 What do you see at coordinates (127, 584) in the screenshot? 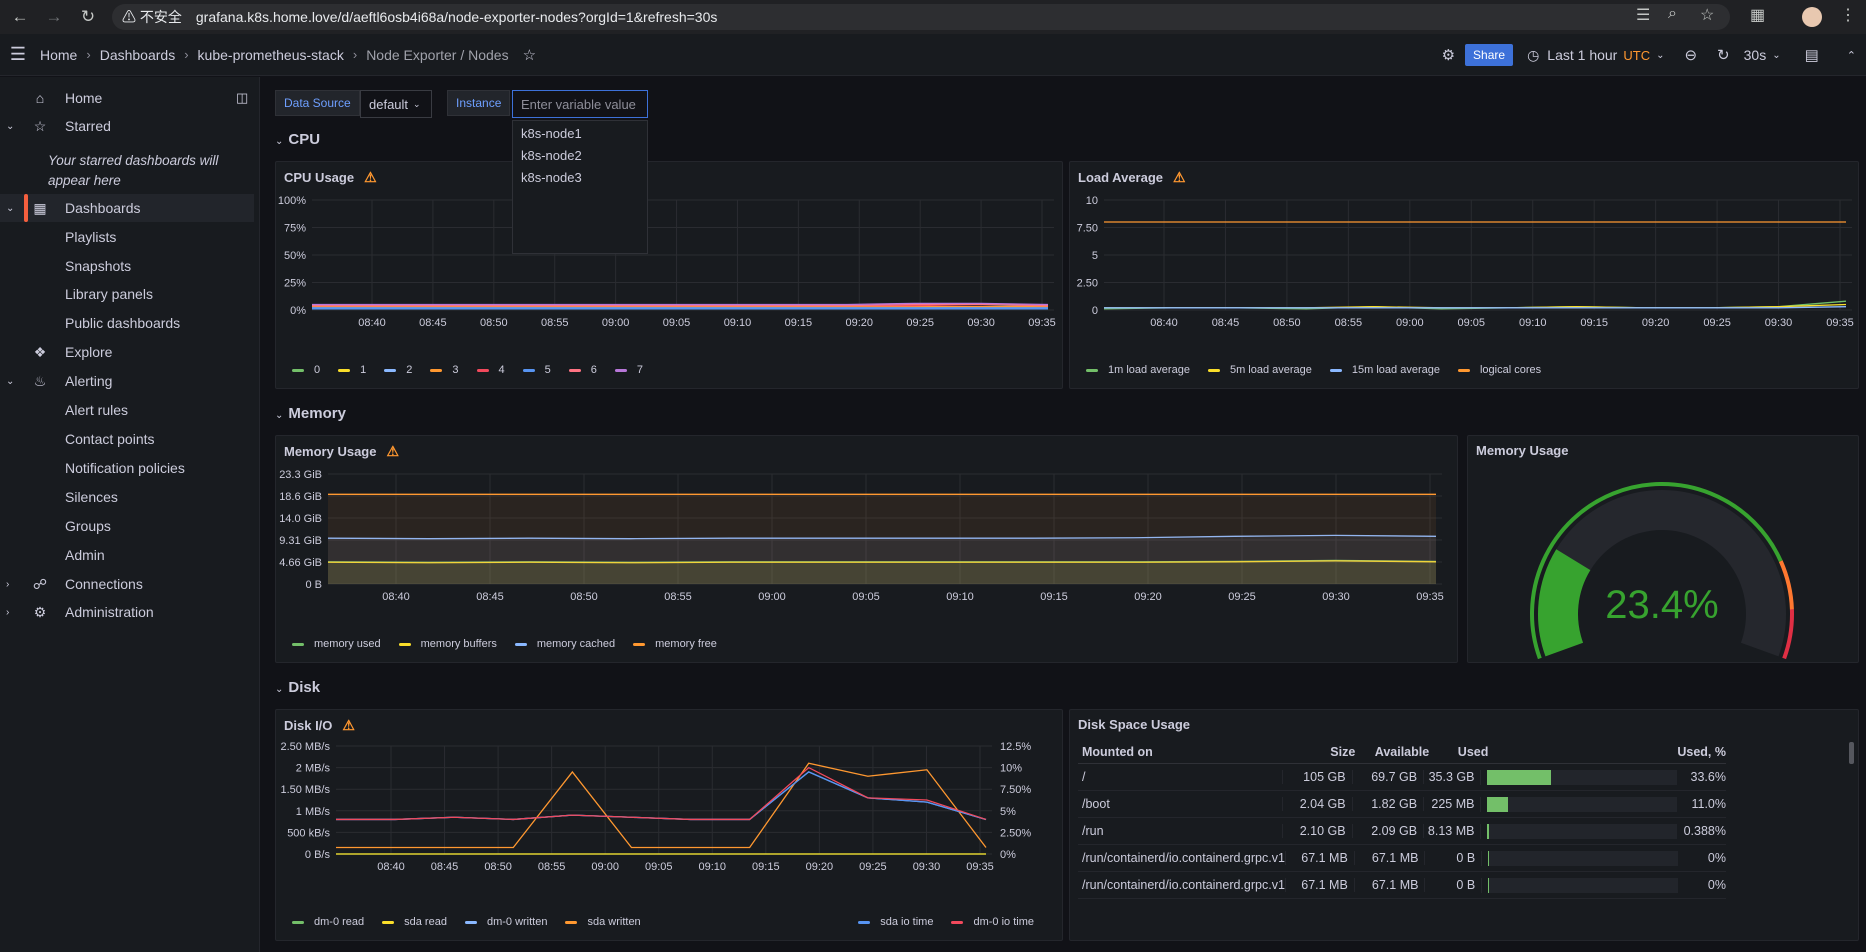
I see `sidebar-item-connections: › ☍ Connections` at bounding box center [127, 584].